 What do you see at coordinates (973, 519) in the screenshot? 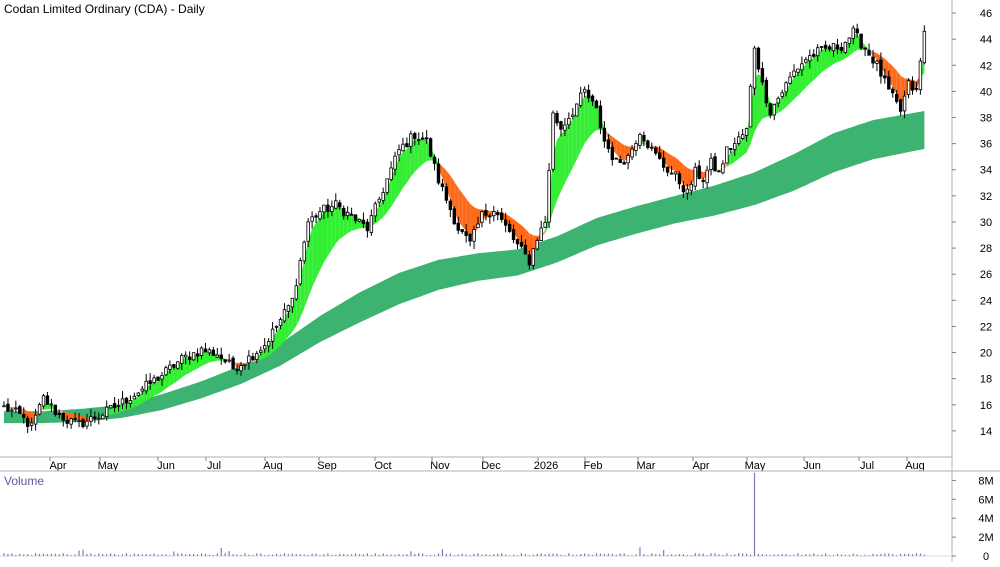
I see `volume-axis: 0 2M 4M 6M 8M` at bounding box center [973, 519].